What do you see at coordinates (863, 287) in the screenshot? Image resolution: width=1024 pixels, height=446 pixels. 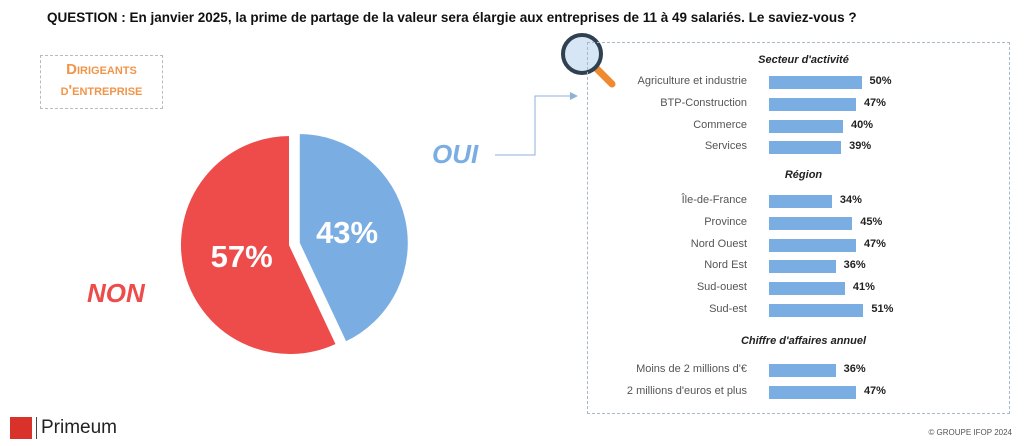 I see `bar-value: 41%` at bounding box center [863, 287].